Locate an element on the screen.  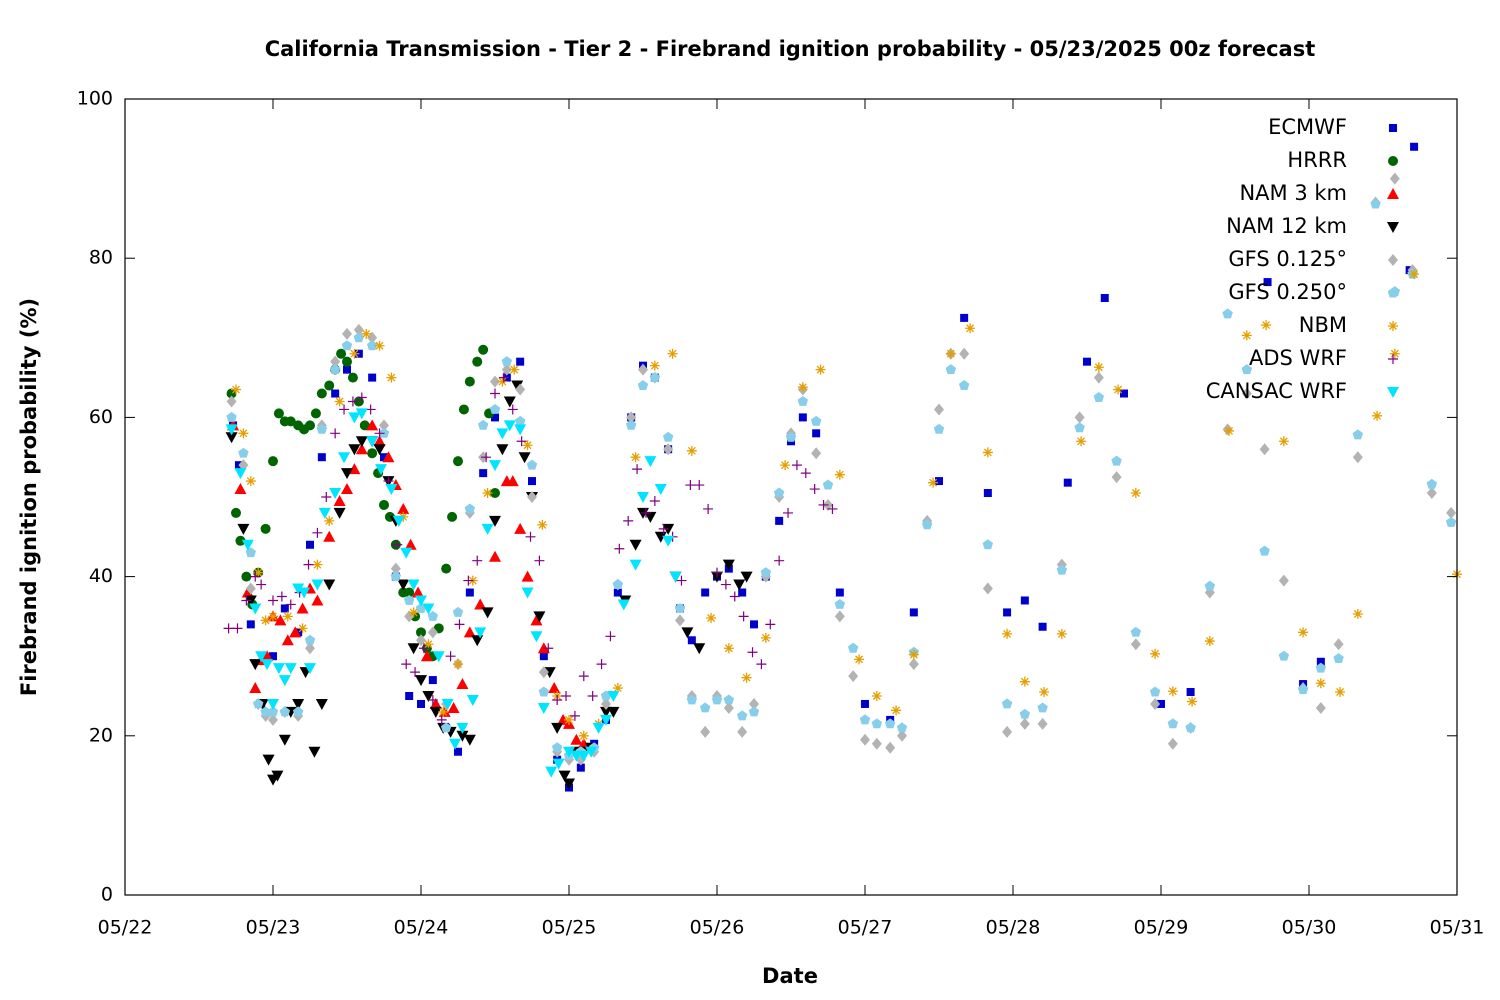
x-tick-label: 05/30 is located at coordinates (1309, 928).